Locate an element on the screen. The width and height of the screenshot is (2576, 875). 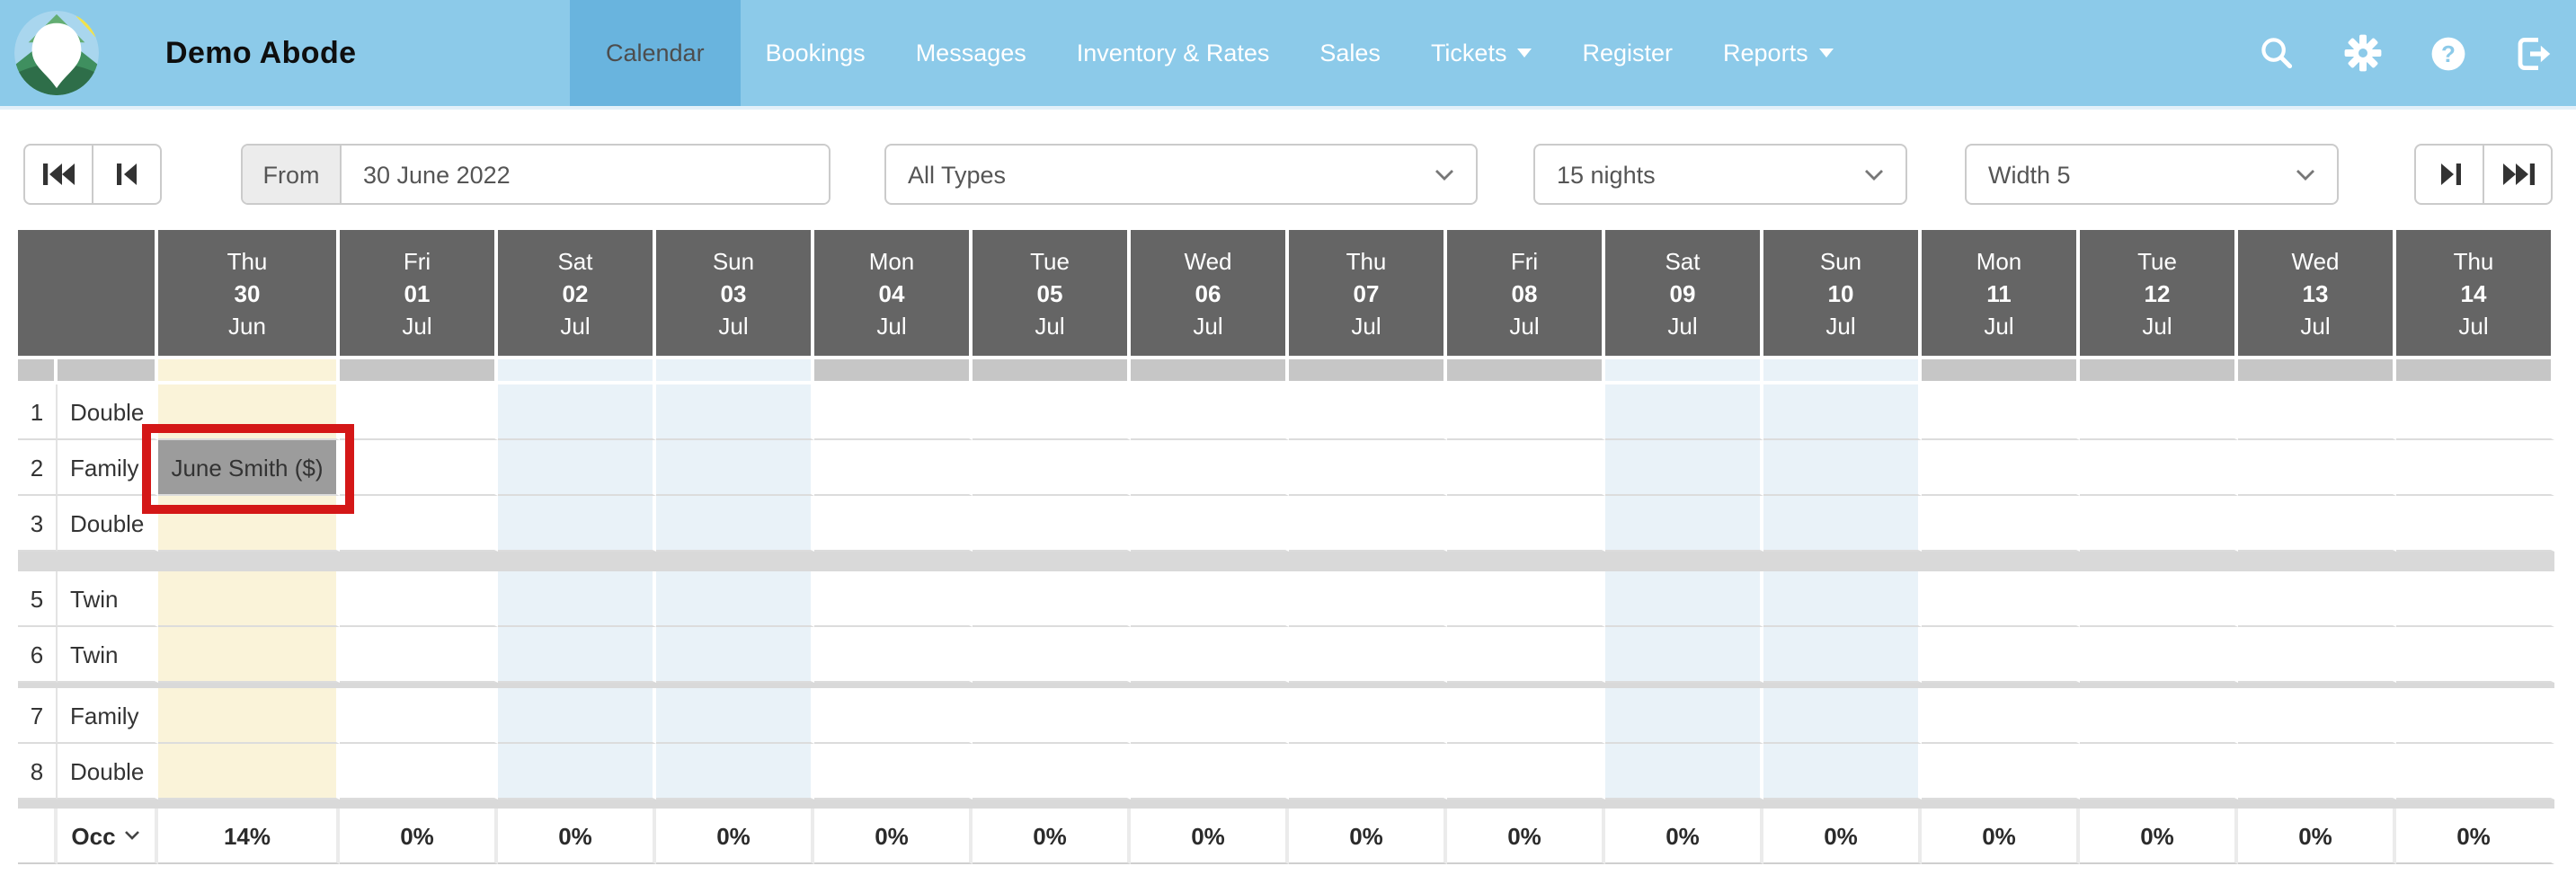
tab-inventory-rates: Inventory & Rates is located at coordinates (1173, 53).